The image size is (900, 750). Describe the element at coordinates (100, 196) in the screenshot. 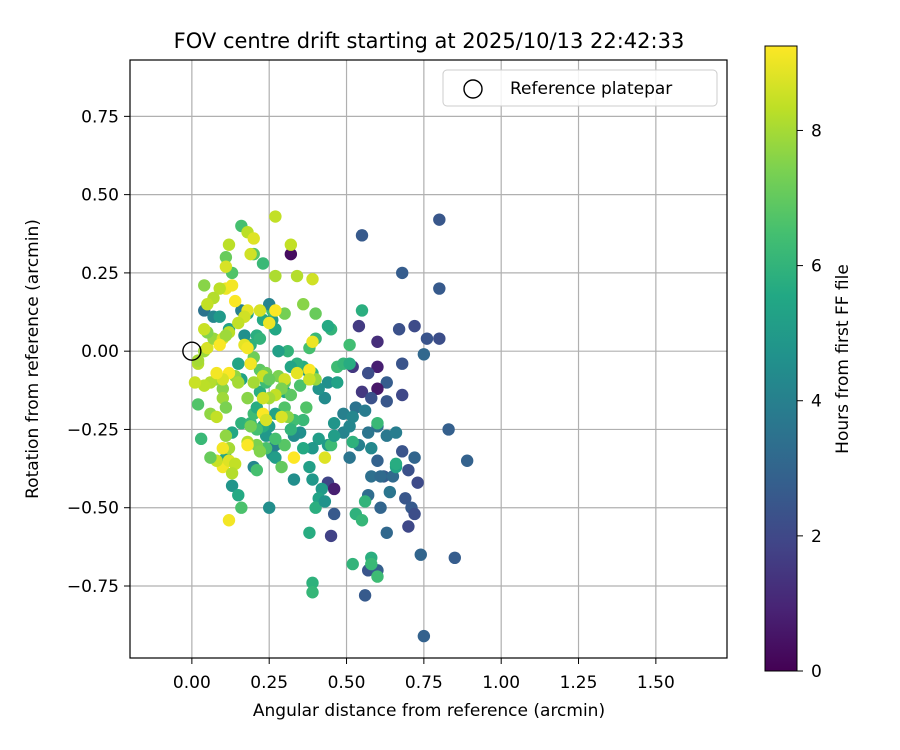

I see `y-tick-label: 0.50` at that location.